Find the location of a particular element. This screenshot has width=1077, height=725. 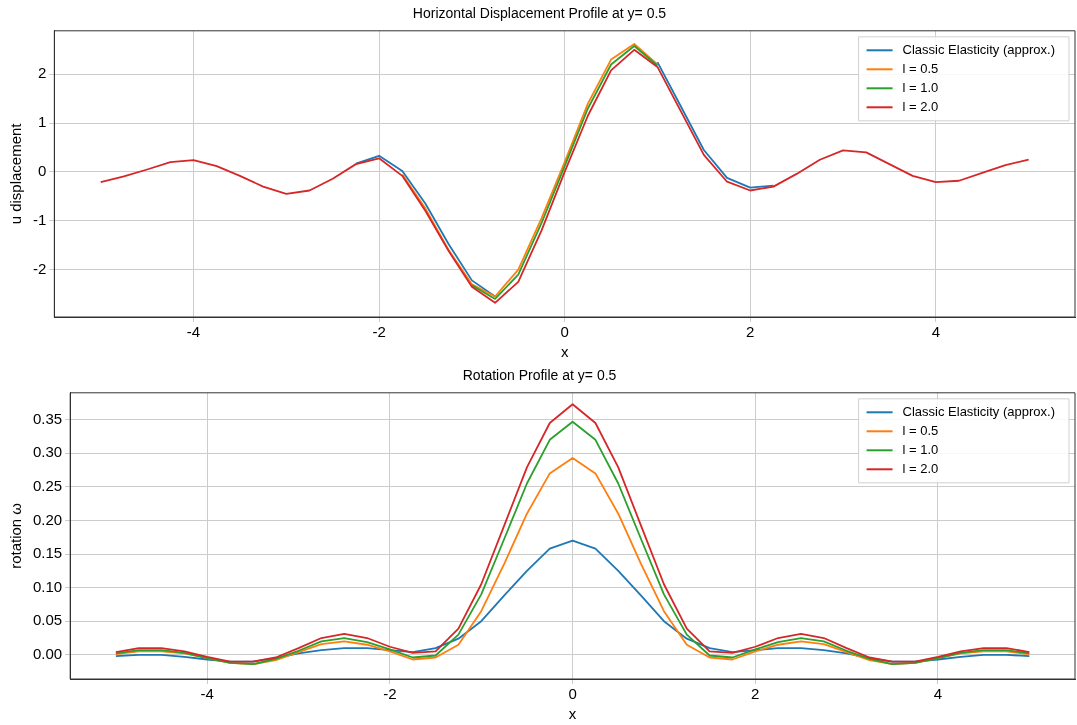

y-tick-label: 0.15 is located at coordinates (47, 553).